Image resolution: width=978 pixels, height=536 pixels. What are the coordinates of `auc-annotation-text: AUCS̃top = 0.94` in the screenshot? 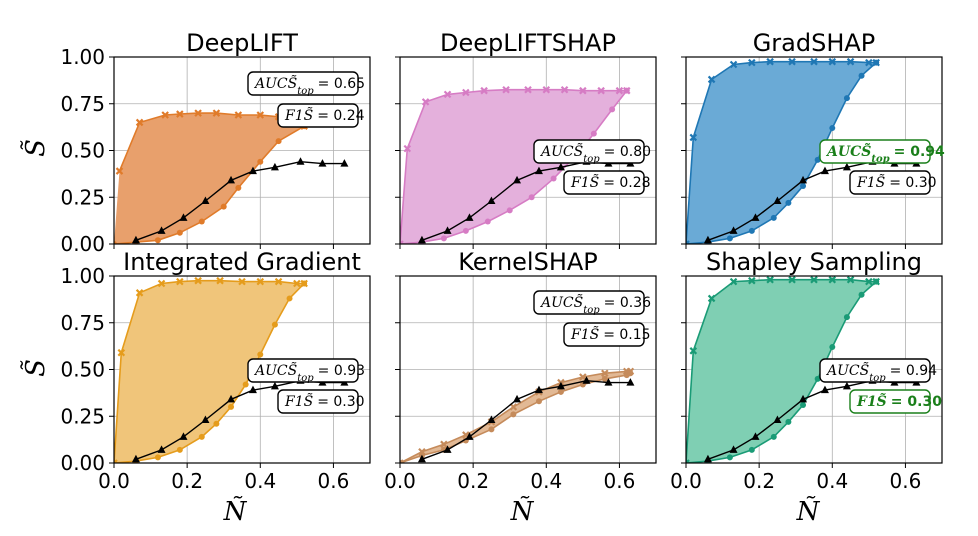 It's located at (885, 153).